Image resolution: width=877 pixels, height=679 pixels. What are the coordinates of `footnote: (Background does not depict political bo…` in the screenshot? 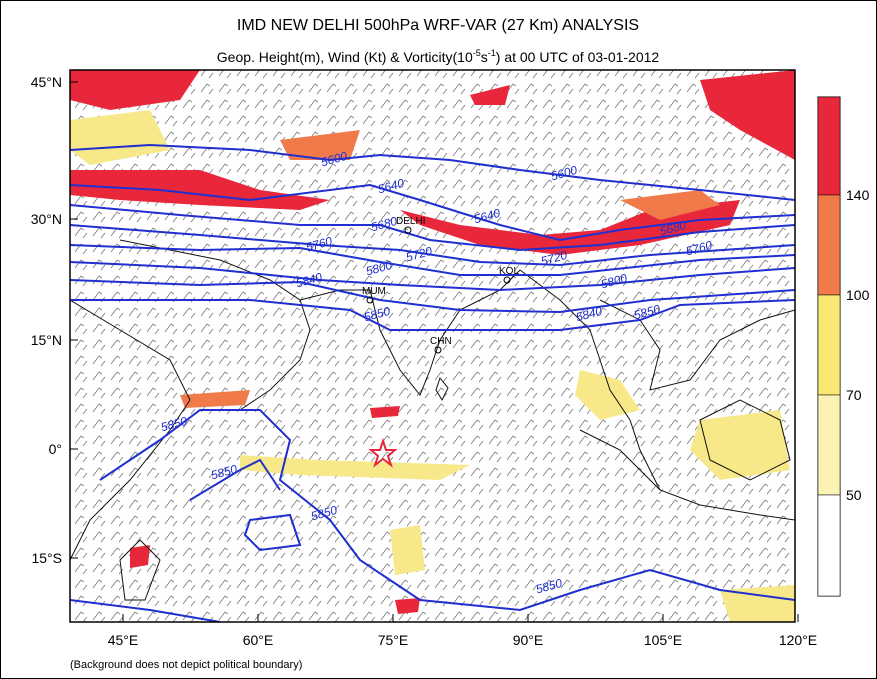 It's located at (186, 665).